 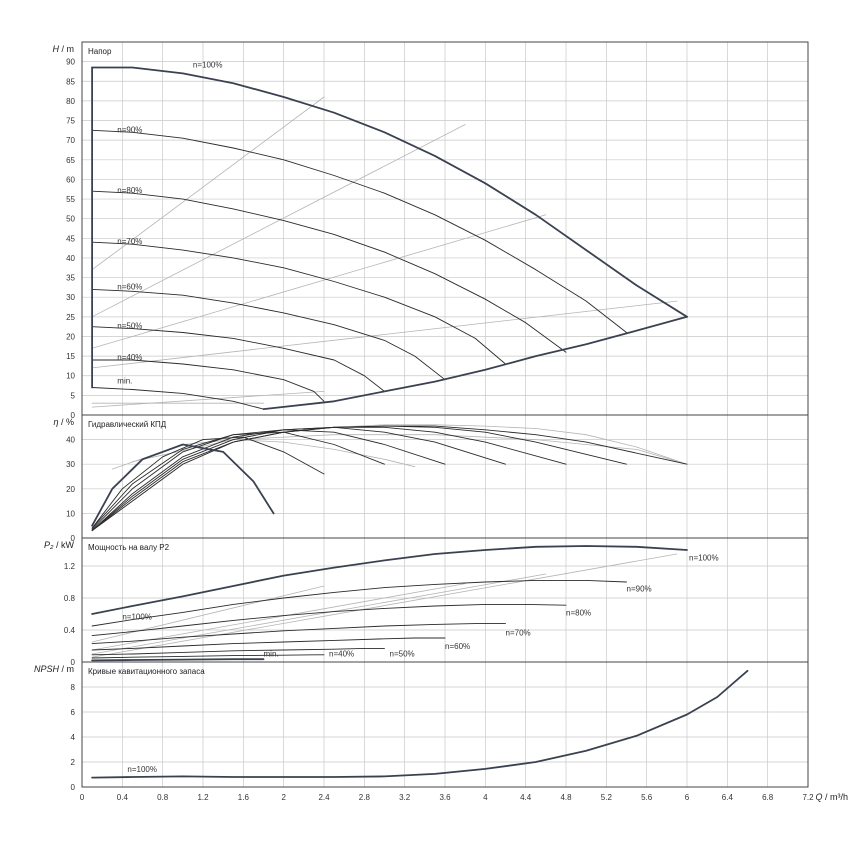 What do you see at coordinates (54, 669) in the screenshot?
I see `y-axis-label-npsh: NPSH / m` at bounding box center [54, 669].